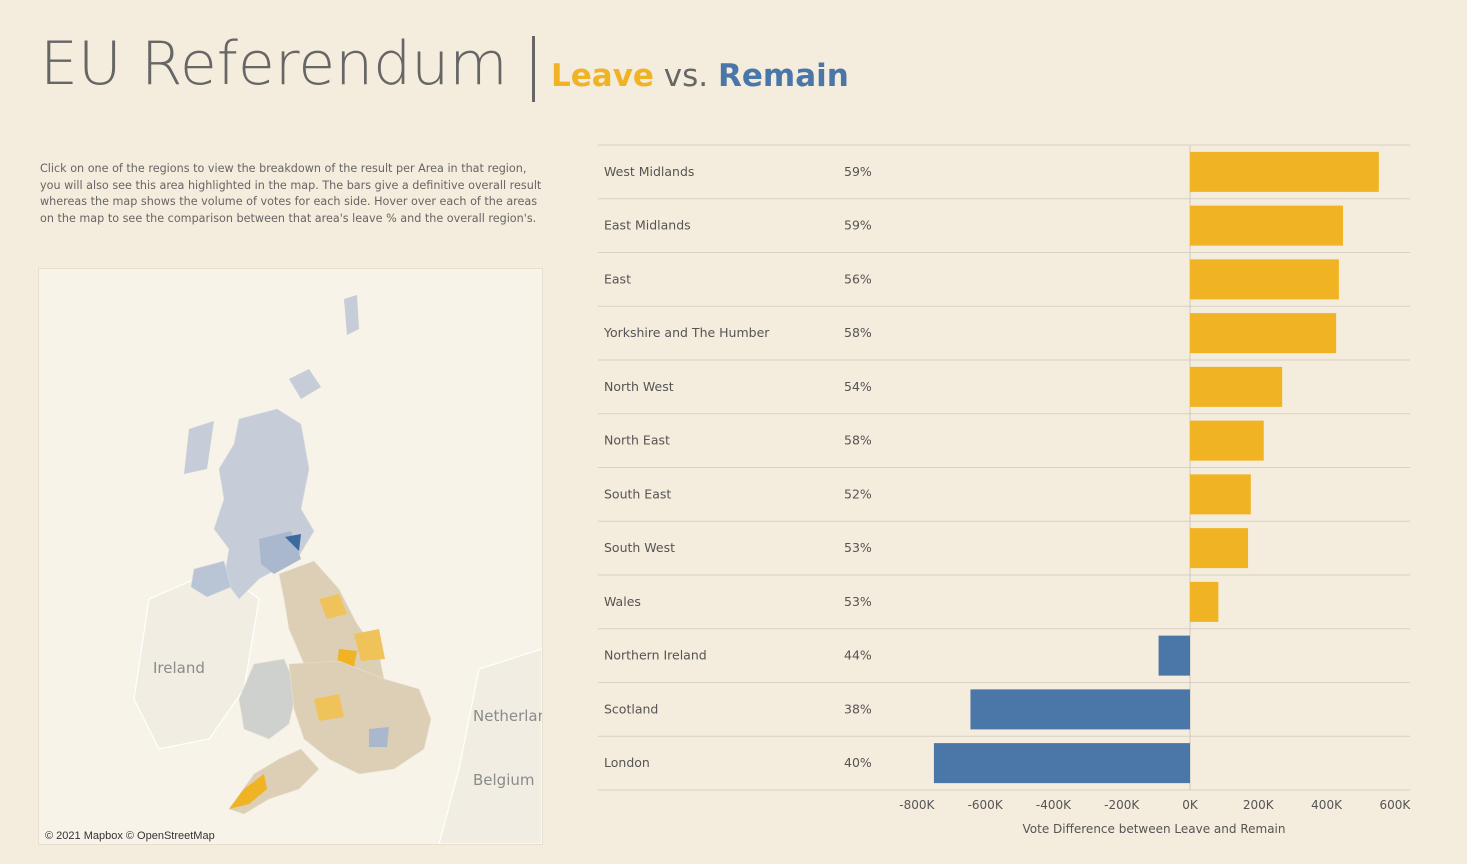 Image resolution: width=1467 pixels, height=864 pixels. What do you see at coordinates (858, 386) in the screenshot?
I see `leave-percent-label: 54%` at bounding box center [858, 386].